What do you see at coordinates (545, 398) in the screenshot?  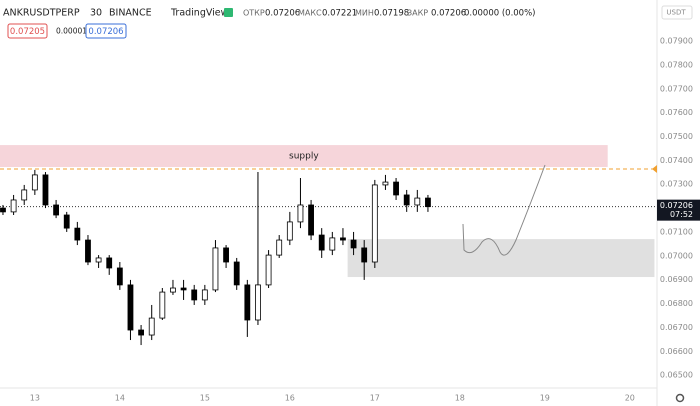 I see `x-tick-label: 19` at bounding box center [545, 398].